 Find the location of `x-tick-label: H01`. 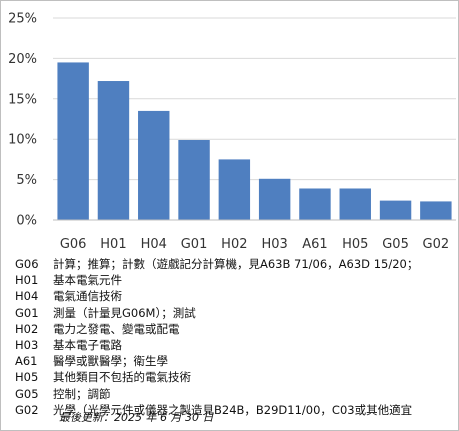

x-tick-label: H01 is located at coordinates (113, 244).